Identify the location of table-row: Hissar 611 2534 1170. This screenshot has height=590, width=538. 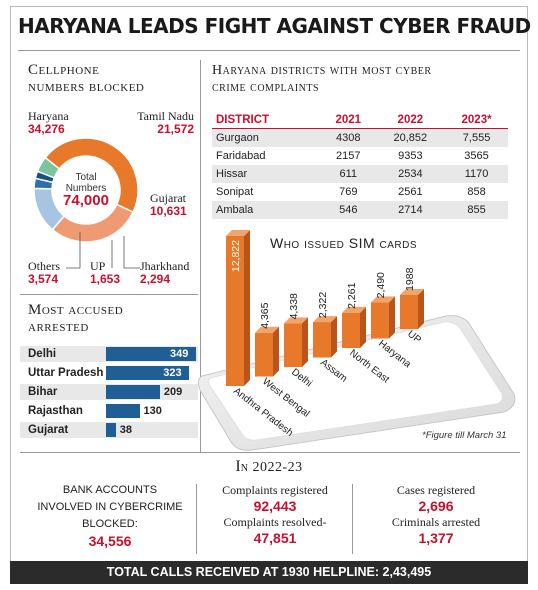
(360, 173).